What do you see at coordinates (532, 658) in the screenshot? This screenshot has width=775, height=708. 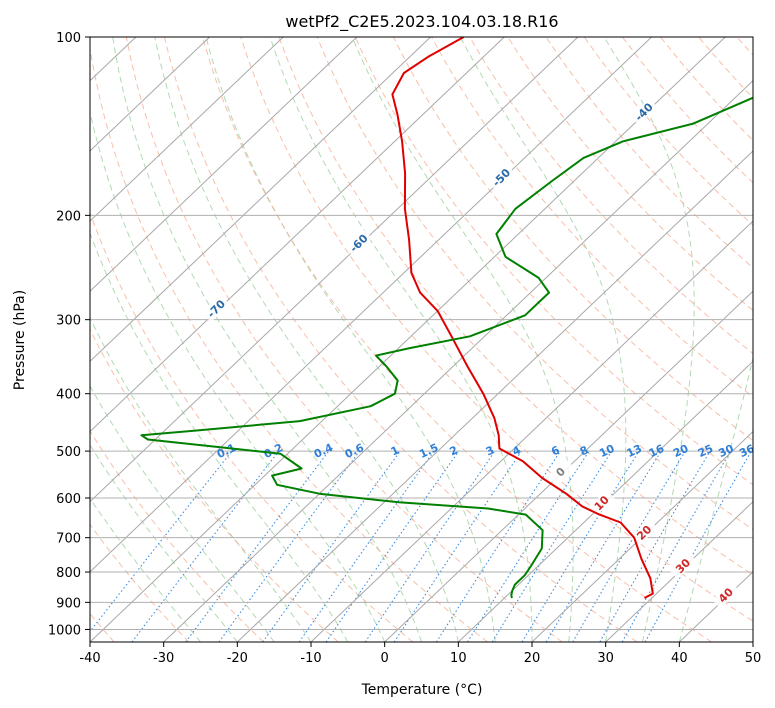 I see `x-tick-label: 20` at bounding box center [532, 658].